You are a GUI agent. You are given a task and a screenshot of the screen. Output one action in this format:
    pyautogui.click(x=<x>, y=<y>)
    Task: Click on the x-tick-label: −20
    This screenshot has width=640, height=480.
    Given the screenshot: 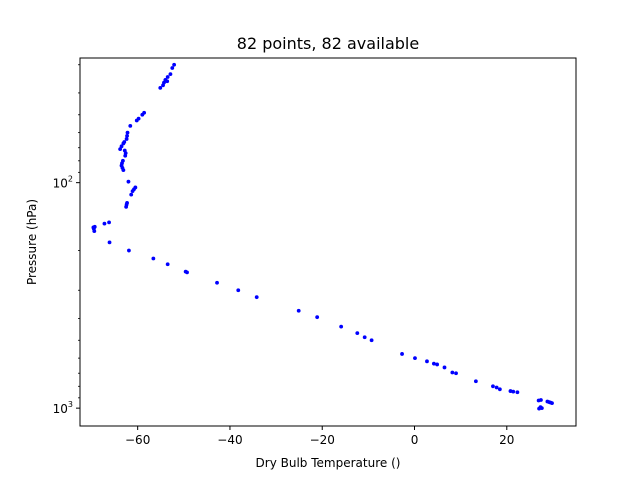 What is the action you would take?
    pyautogui.click(x=322, y=440)
    